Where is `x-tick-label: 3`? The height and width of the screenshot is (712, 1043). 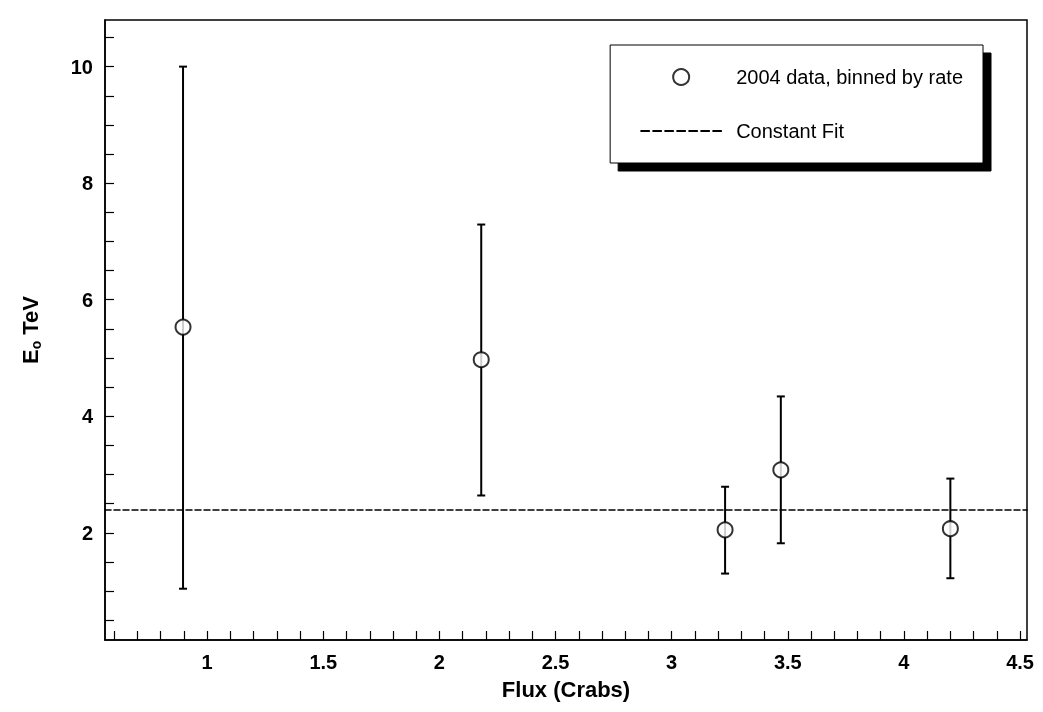
x-tick-label: 3 is located at coordinates (672, 662).